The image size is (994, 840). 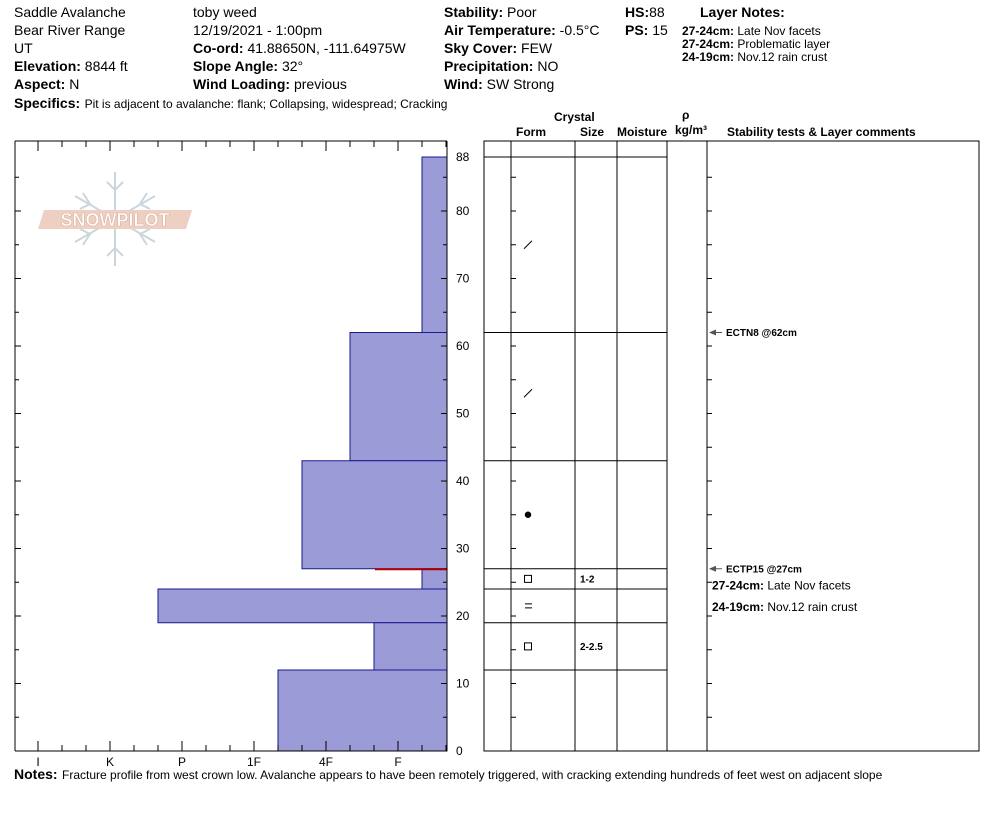 I want to click on coord-label: Co-ord:, so click(x=218, y=48).